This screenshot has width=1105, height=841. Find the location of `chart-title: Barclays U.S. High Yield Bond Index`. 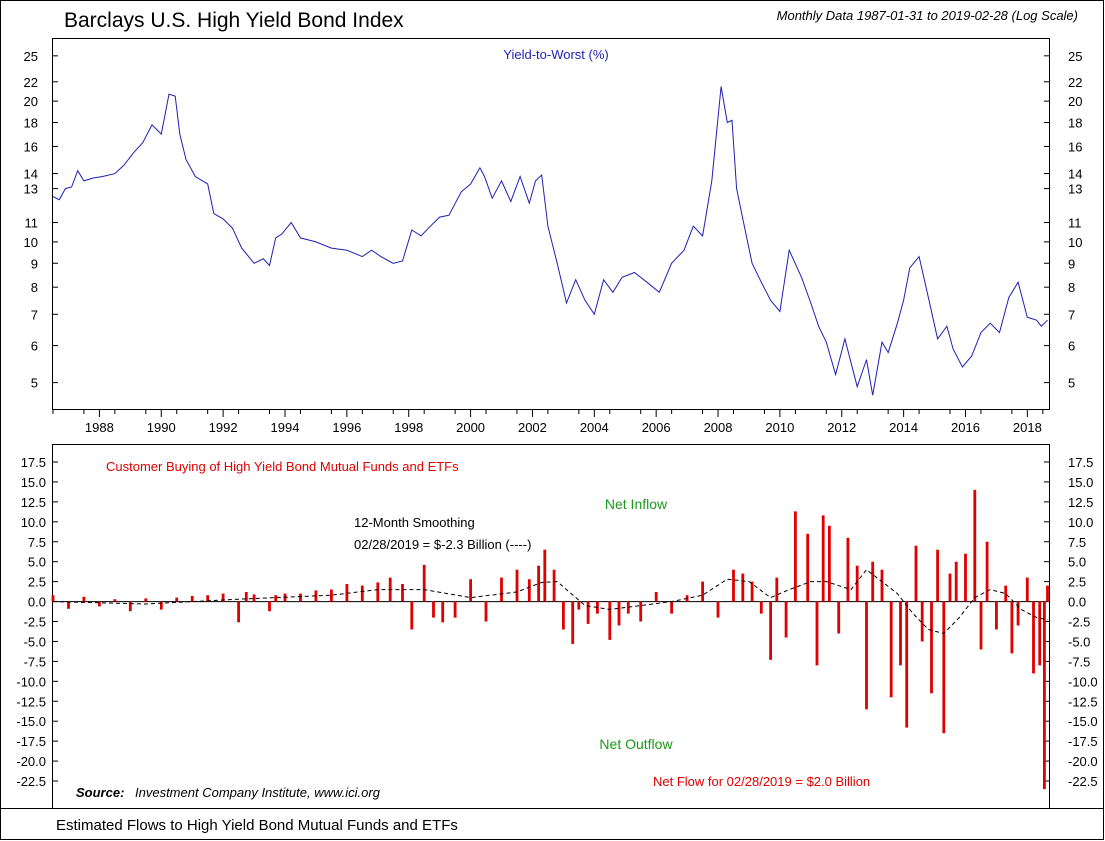

chart-title: Barclays U.S. High Yield Bond Index is located at coordinates (234, 20).